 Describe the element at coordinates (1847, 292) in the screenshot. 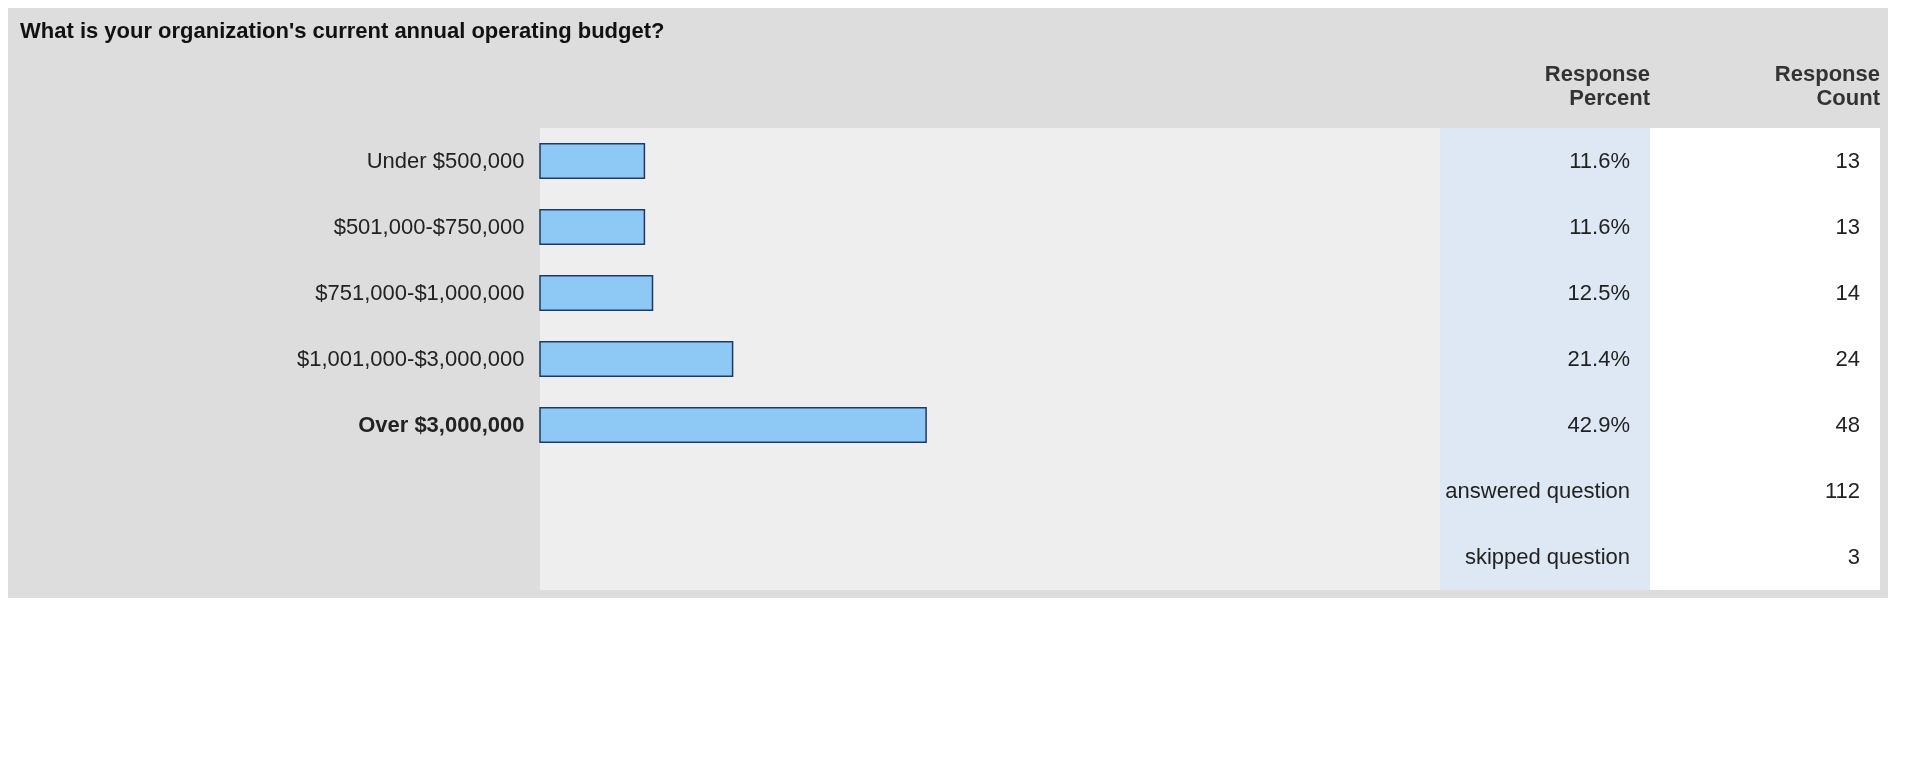

I see `text: 14` at that location.